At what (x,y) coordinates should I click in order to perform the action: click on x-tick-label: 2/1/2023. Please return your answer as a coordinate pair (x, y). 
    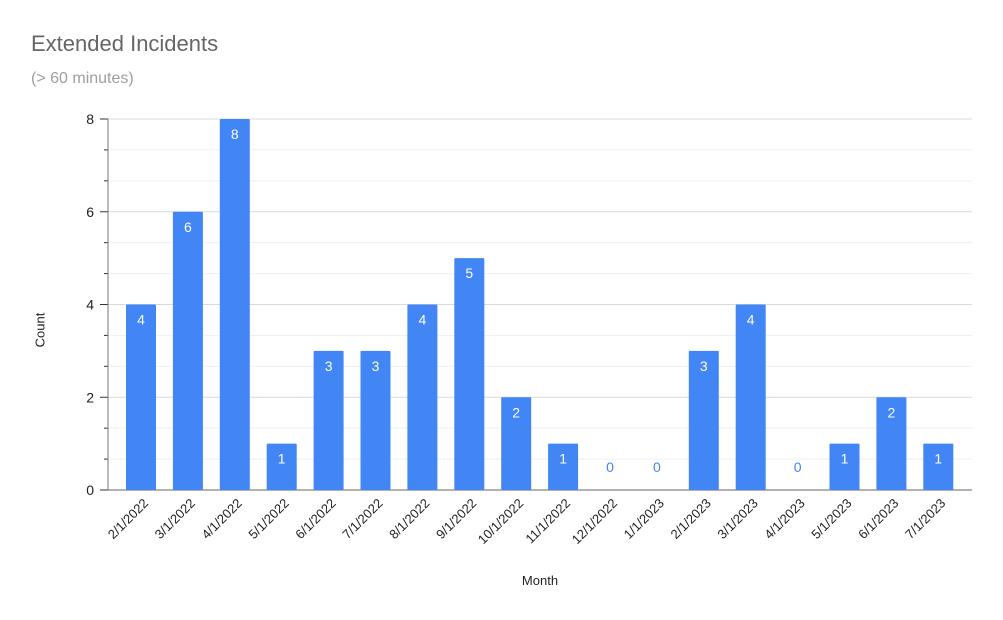
    Looking at the image, I should click on (691, 519).